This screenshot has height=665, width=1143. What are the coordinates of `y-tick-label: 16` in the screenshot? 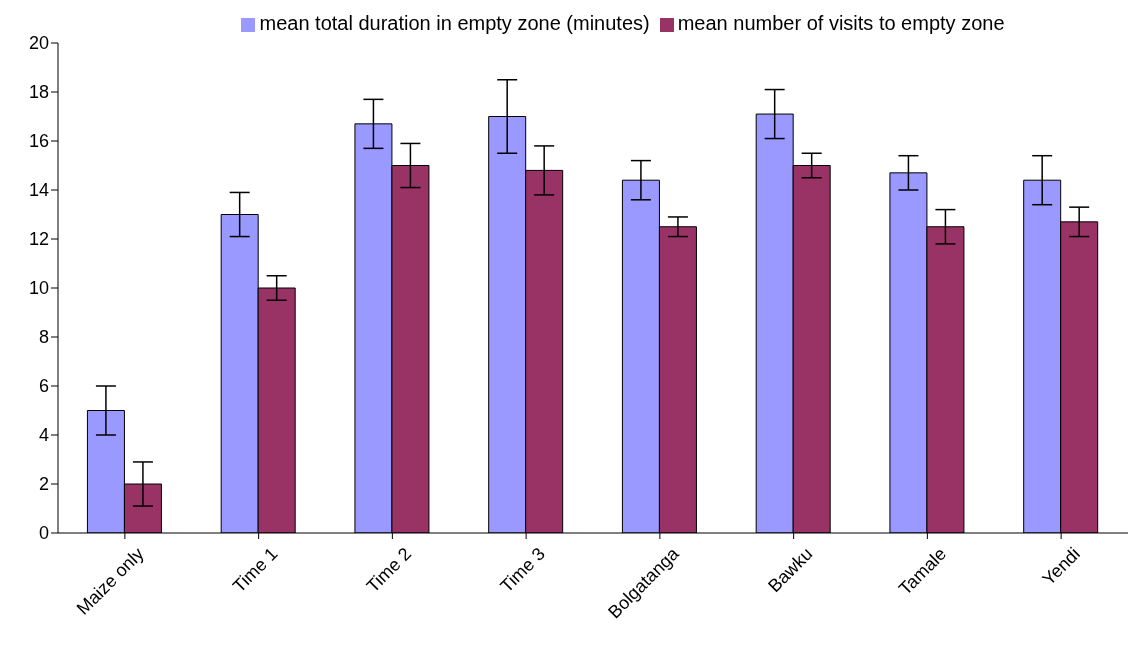 It's located at (38, 141).